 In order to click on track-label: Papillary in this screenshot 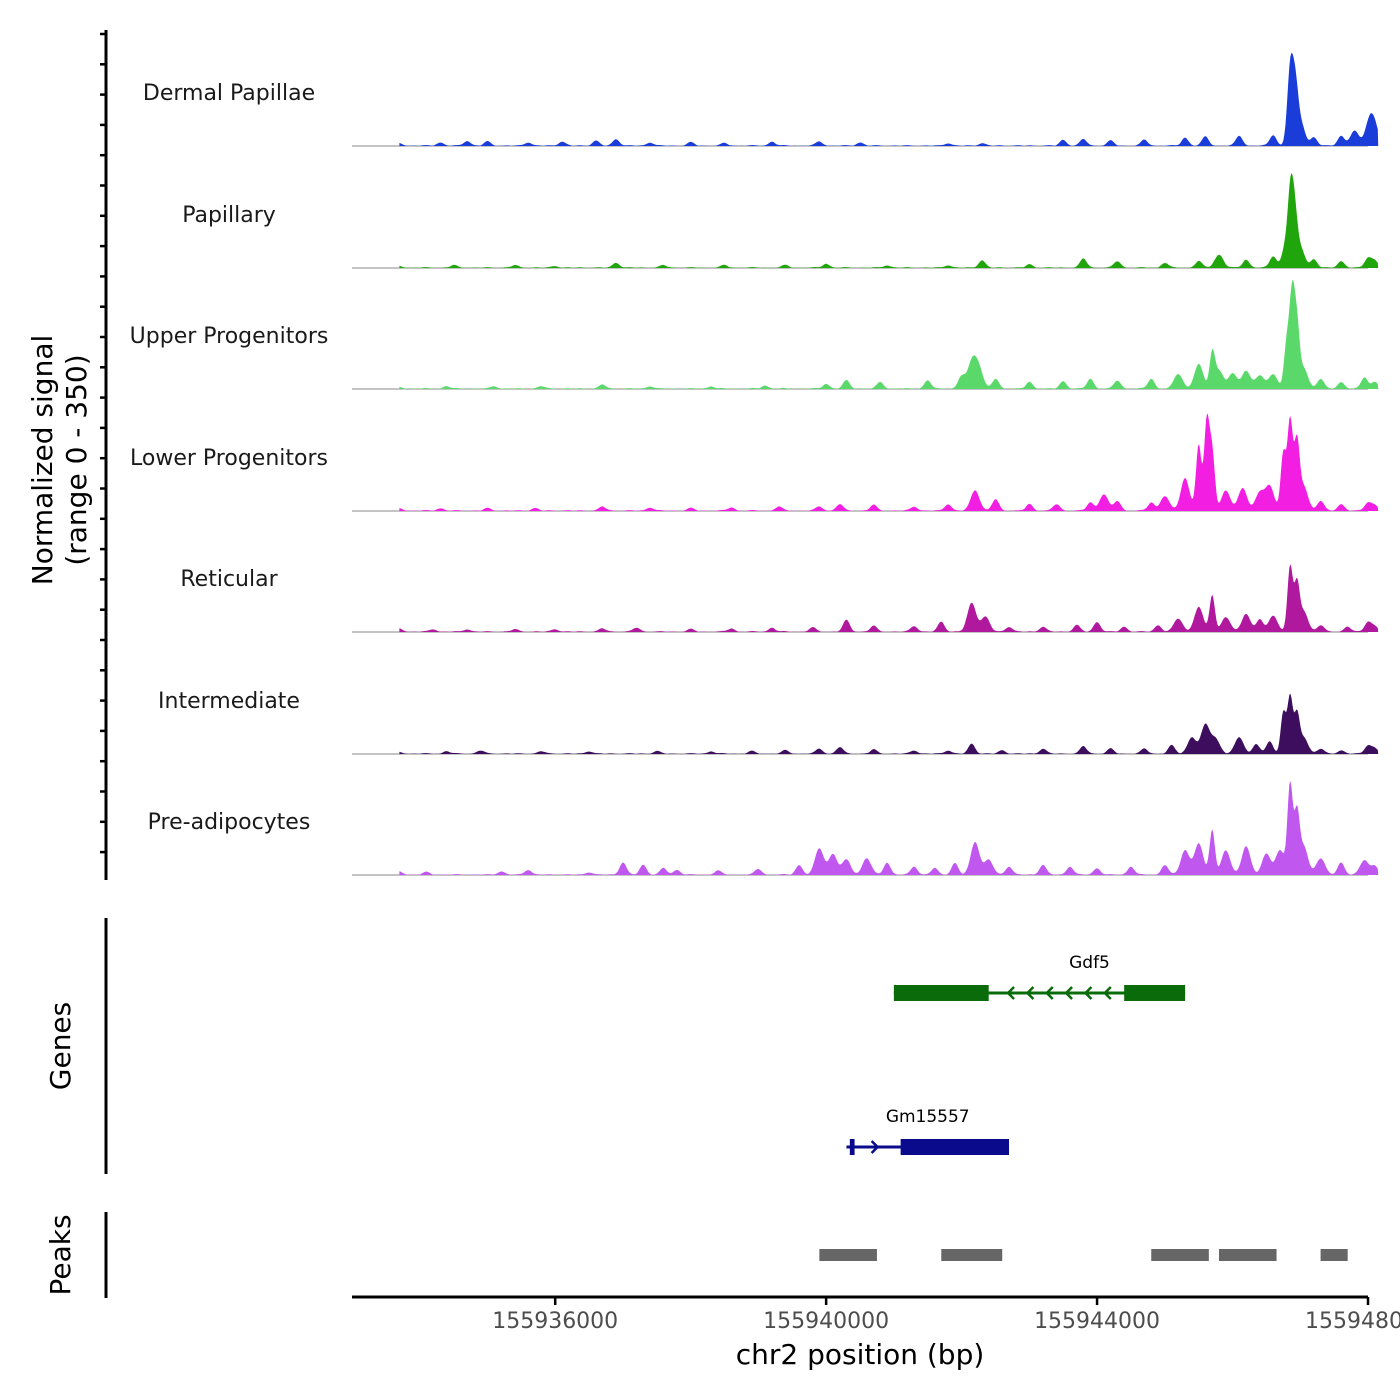, I will do `click(229, 215)`.